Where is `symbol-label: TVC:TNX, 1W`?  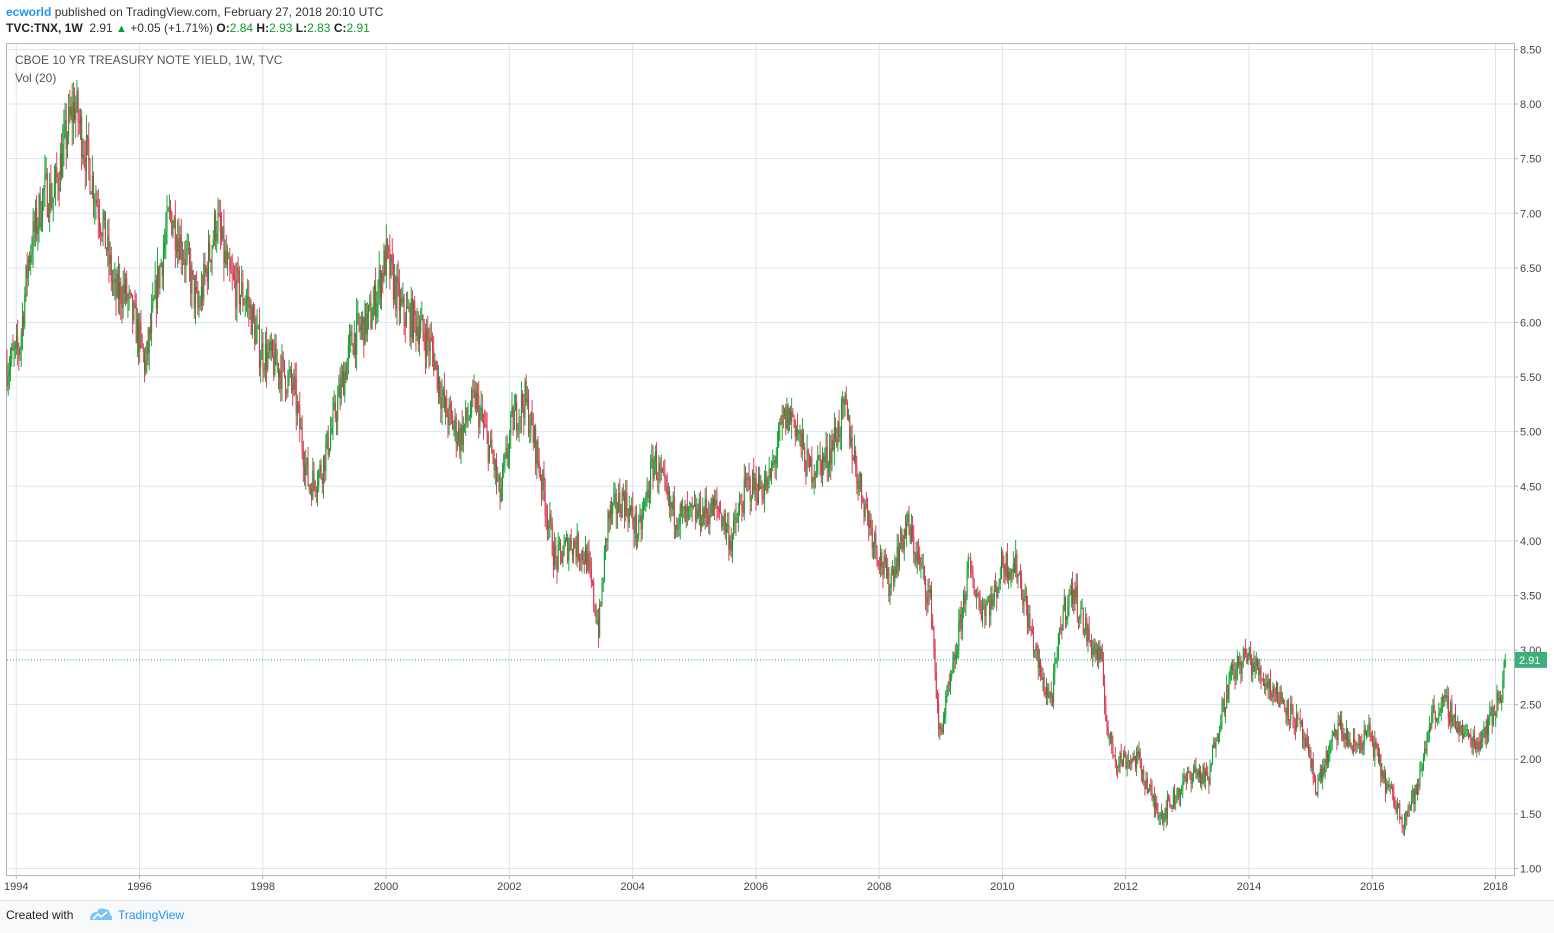 symbol-label: TVC:TNX, 1W is located at coordinates (44, 28).